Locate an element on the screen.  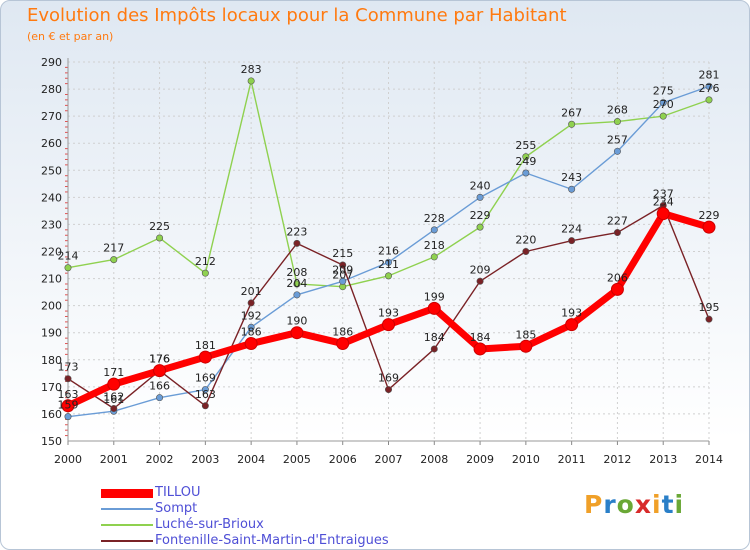
data-label-luche-sur-brioux: 229 is located at coordinates (480, 215).